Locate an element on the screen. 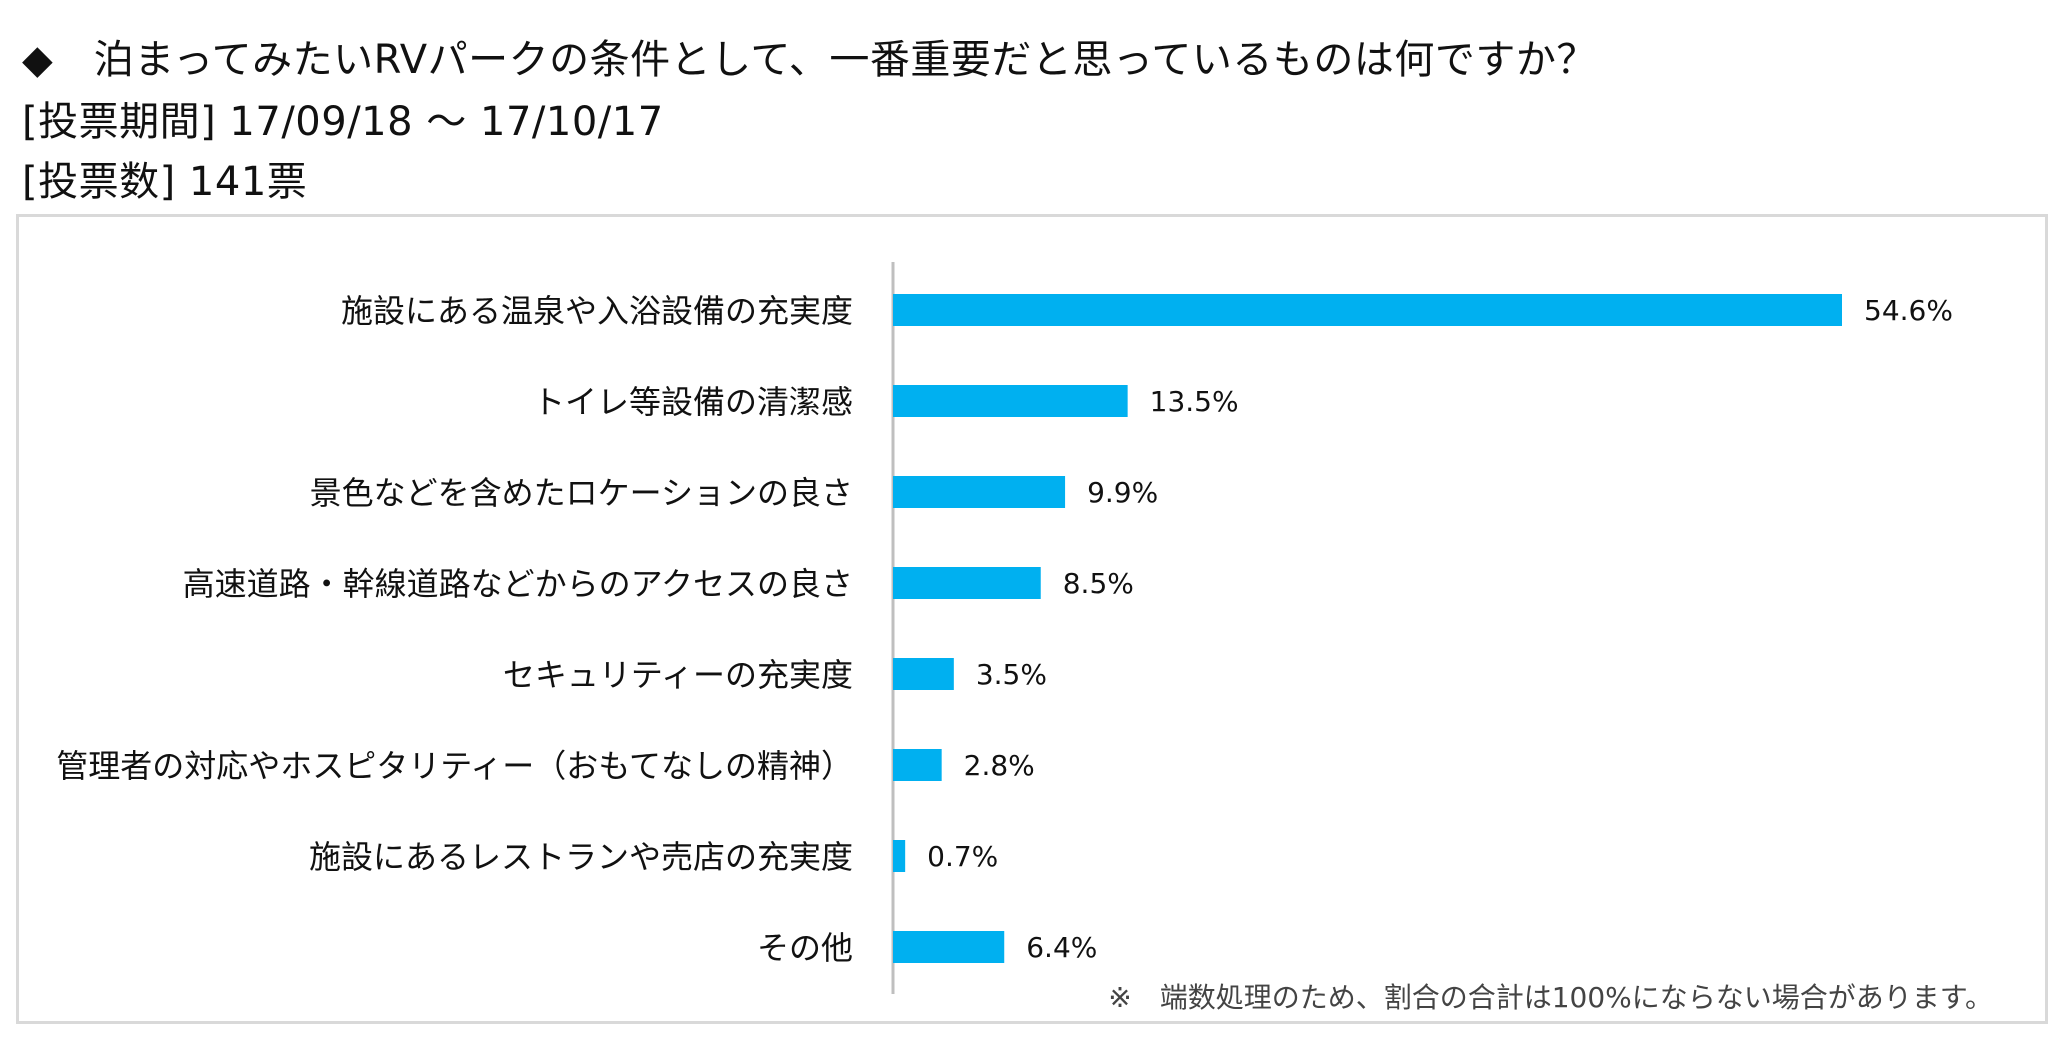  category-label: その他 is located at coordinates (805, 948).